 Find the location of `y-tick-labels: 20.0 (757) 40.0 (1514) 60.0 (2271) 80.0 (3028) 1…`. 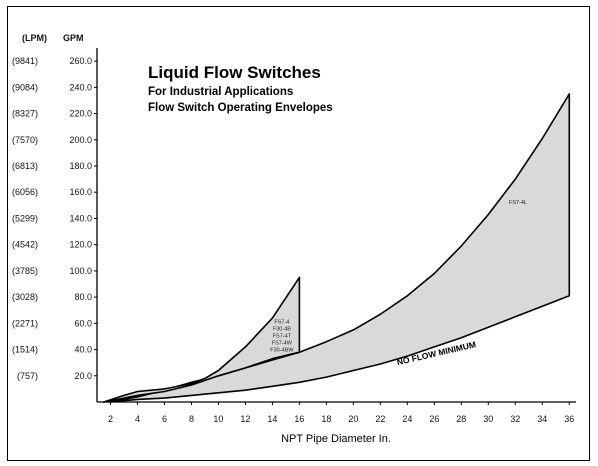

y-tick-labels: 20.0 (757) 40.0 (1514) 60.0 (2271) 80.0 (3028) 1… is located at coordinates (54, 218).